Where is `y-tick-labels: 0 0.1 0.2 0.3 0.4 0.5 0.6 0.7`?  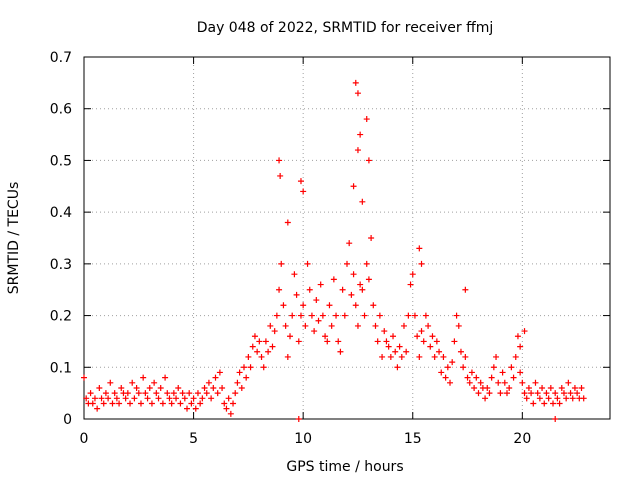 y-tick-labels: 0 0.1 0.2 0.3 0.4 0.5 0.6 0.7 is located at coordinates (61, 239).